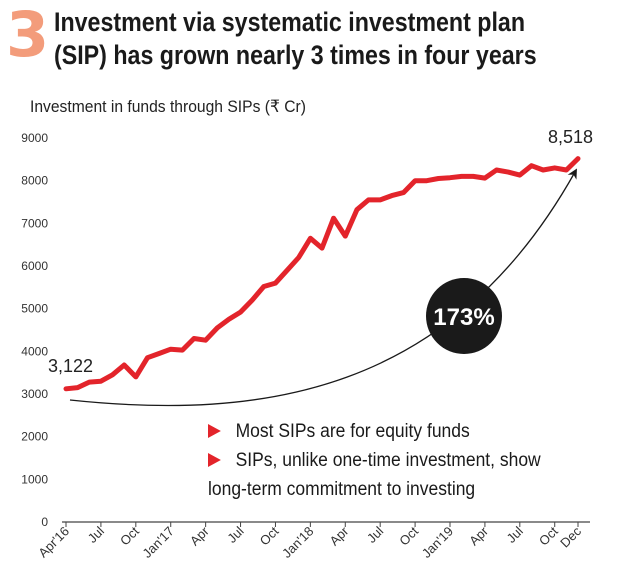 The height and width of the screenshot is (588, 635). Describe the element at coordinates (44, 522) in the screenshot. I see `y-tick-label: 0` at that location.